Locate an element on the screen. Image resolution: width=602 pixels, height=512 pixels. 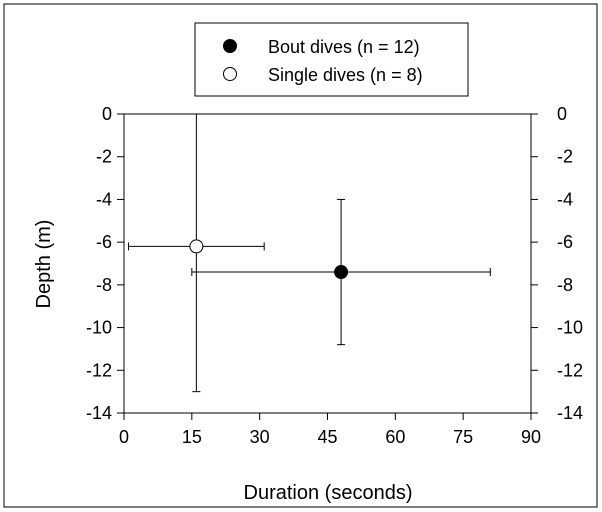
x-tick-label: 30 is located at coordinates (260, 437).